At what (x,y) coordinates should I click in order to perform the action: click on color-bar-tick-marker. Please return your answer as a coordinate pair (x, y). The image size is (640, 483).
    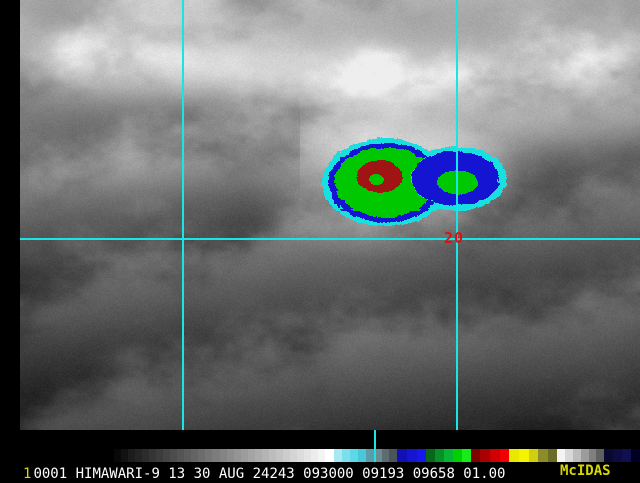
    Looking at the image, I should click on (375, 446).